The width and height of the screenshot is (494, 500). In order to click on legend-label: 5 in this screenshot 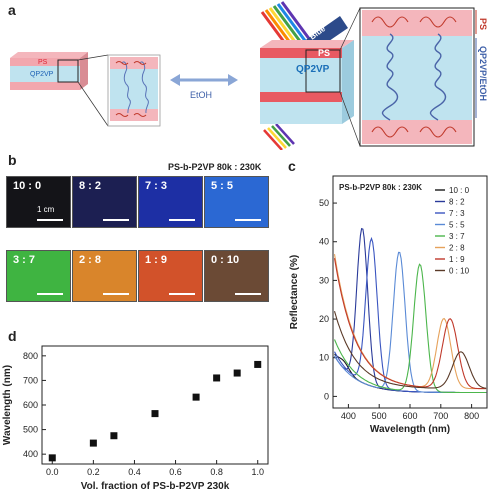, I will do `click(457, 225)`.